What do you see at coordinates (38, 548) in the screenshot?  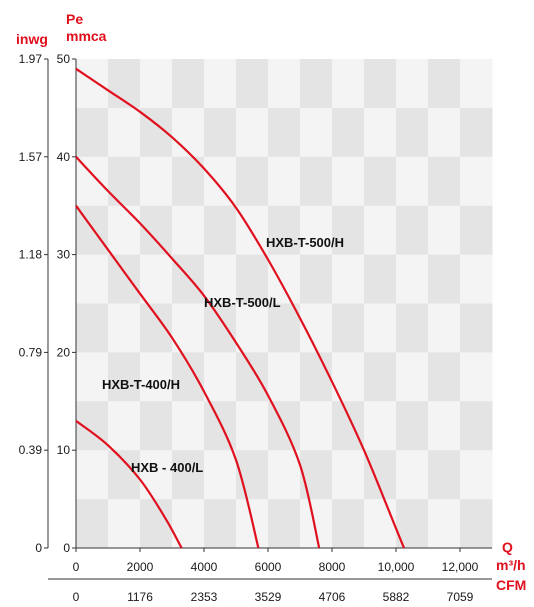 I see `inwg-tick-label: 0` at bounding box center [38, 548].